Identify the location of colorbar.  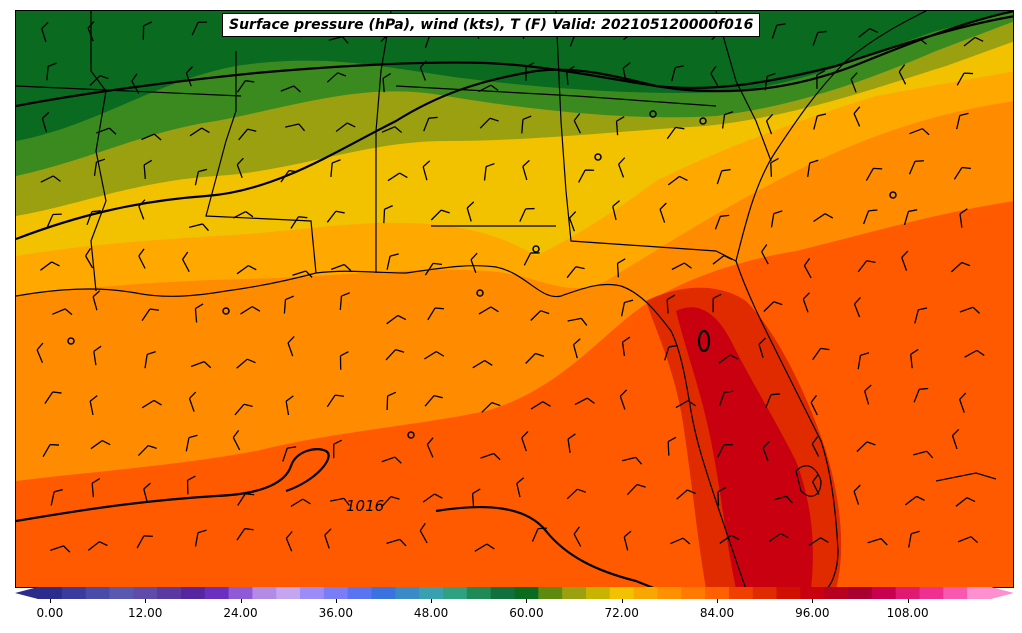
(514, 593).